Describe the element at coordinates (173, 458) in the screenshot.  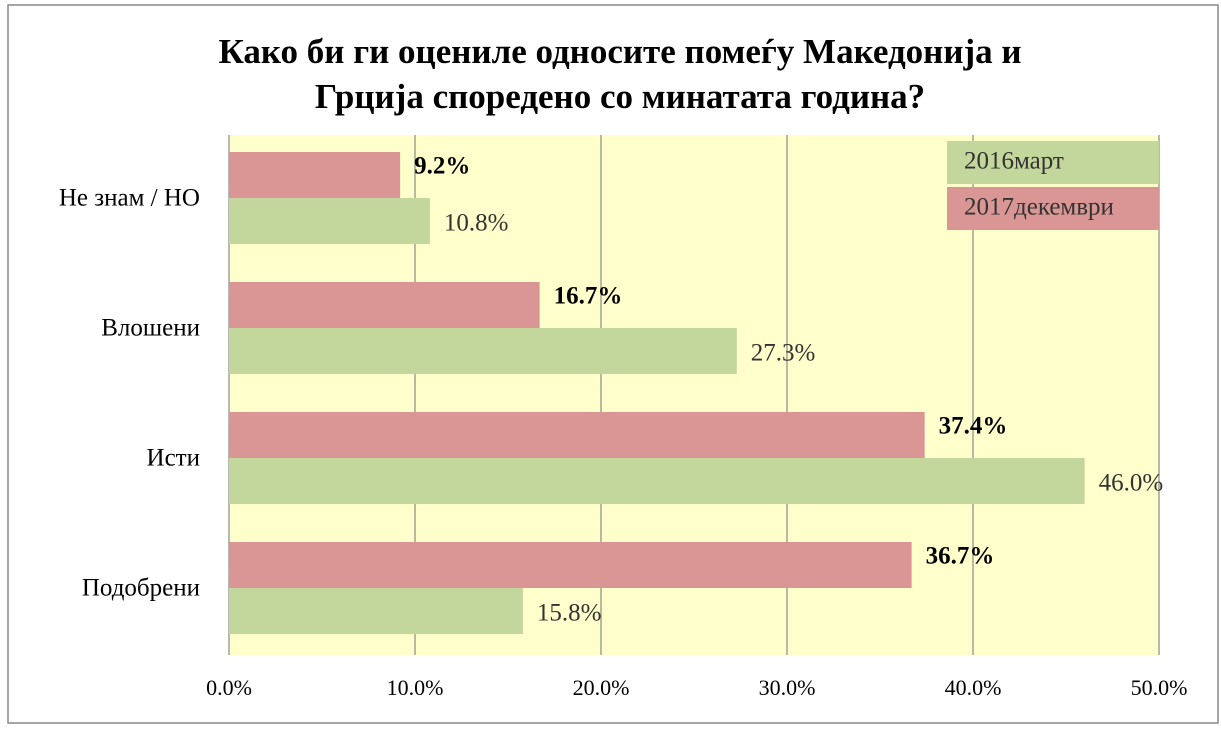
I see `y-tick-label: Исти` at that location.